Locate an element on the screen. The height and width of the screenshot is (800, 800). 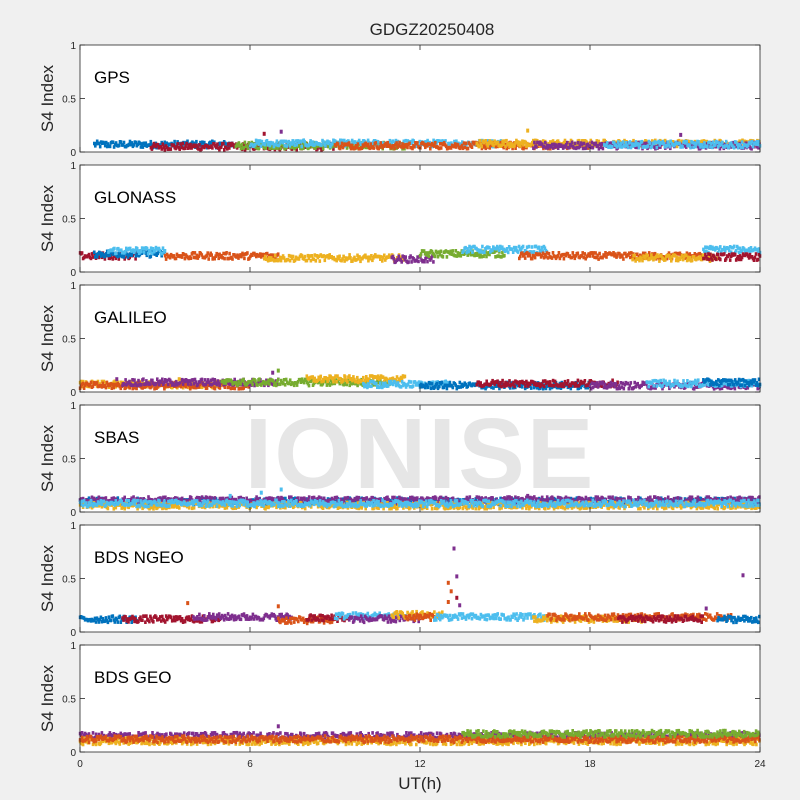
series-yellow is located at coordinates (675, 258).